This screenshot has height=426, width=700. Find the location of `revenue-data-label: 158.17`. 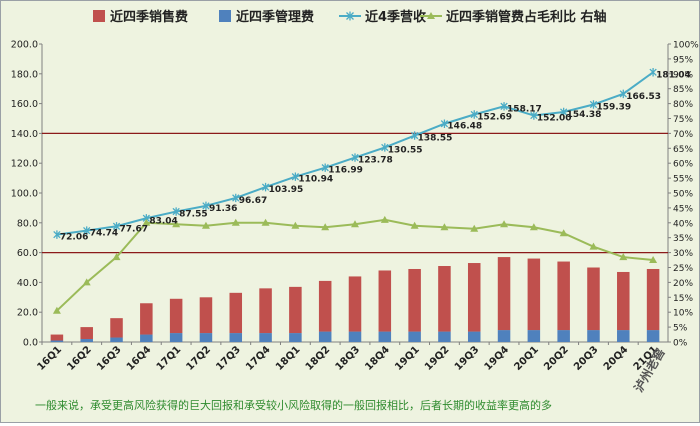

revenue-data-label: 158.17 is located at coordinates (524, 109).